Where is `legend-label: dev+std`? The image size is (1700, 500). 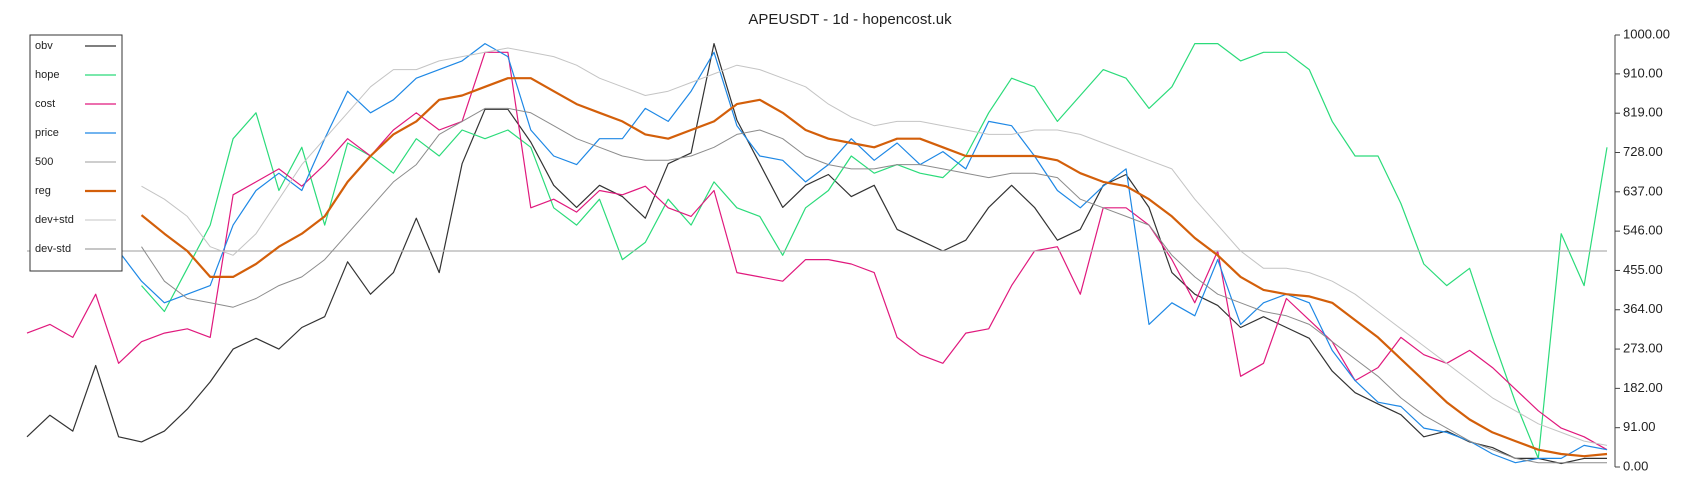 legend-label: dev+std is located at coordinates (54, 220).